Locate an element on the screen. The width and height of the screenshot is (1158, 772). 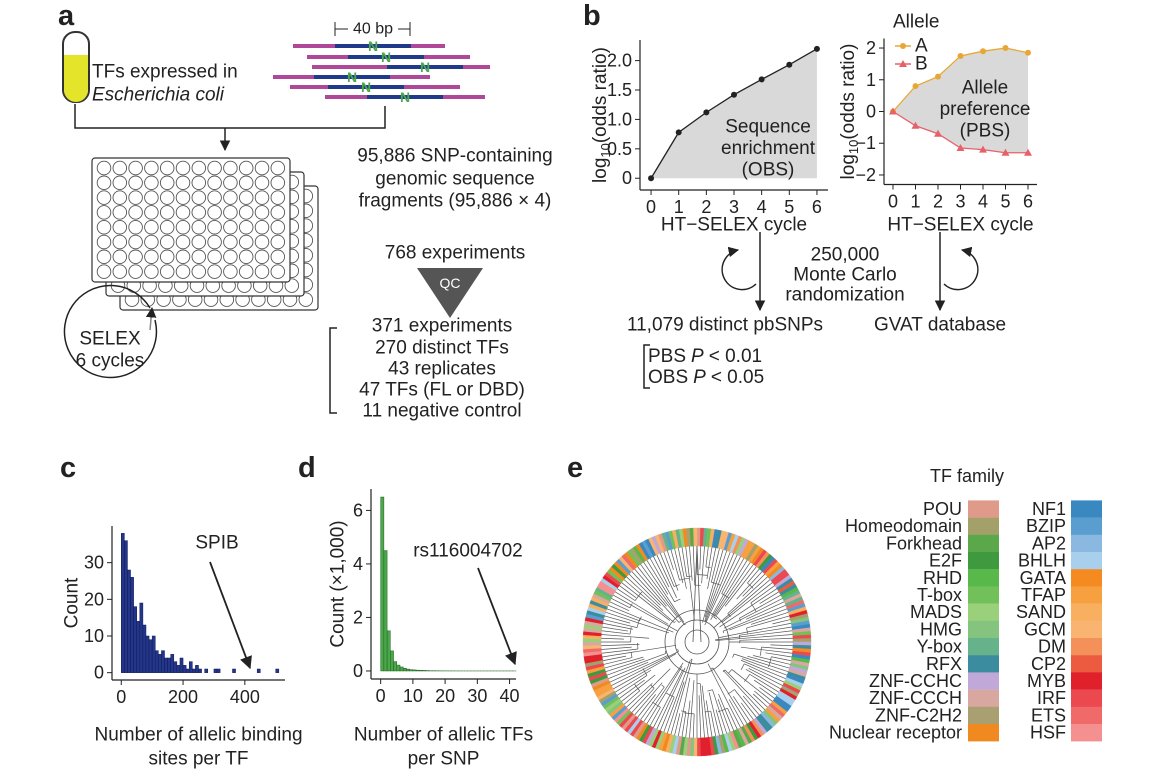
label-bg is located at coordinates (373, 29).